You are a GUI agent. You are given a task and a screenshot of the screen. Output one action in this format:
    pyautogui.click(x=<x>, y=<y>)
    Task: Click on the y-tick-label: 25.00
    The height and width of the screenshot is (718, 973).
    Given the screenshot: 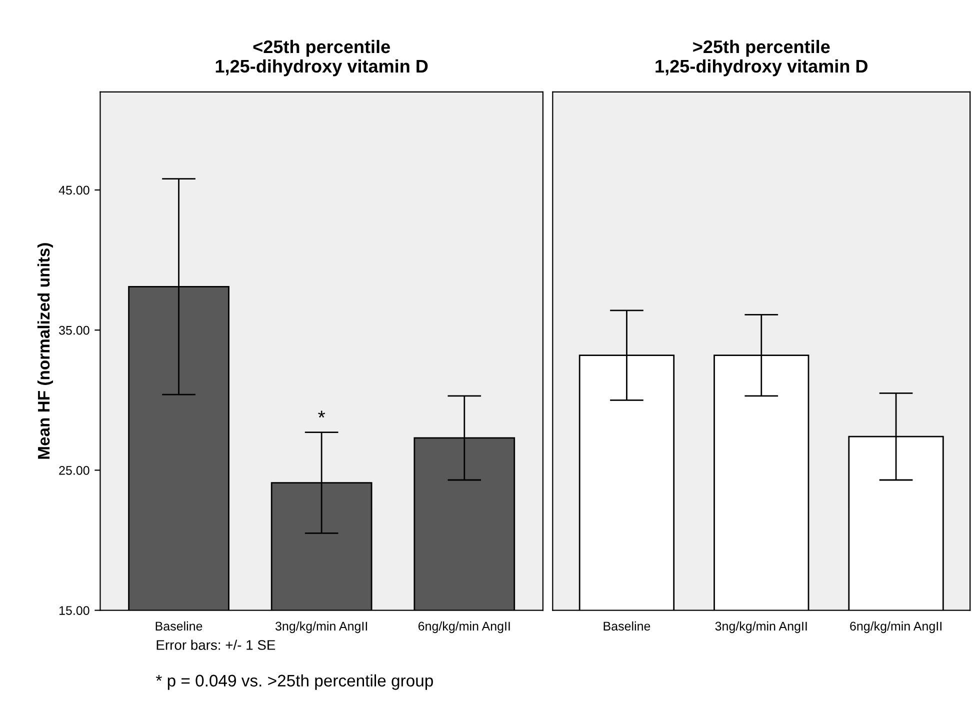 What is the action you would take?
    pyautogui.click(x=74, y=470)
    